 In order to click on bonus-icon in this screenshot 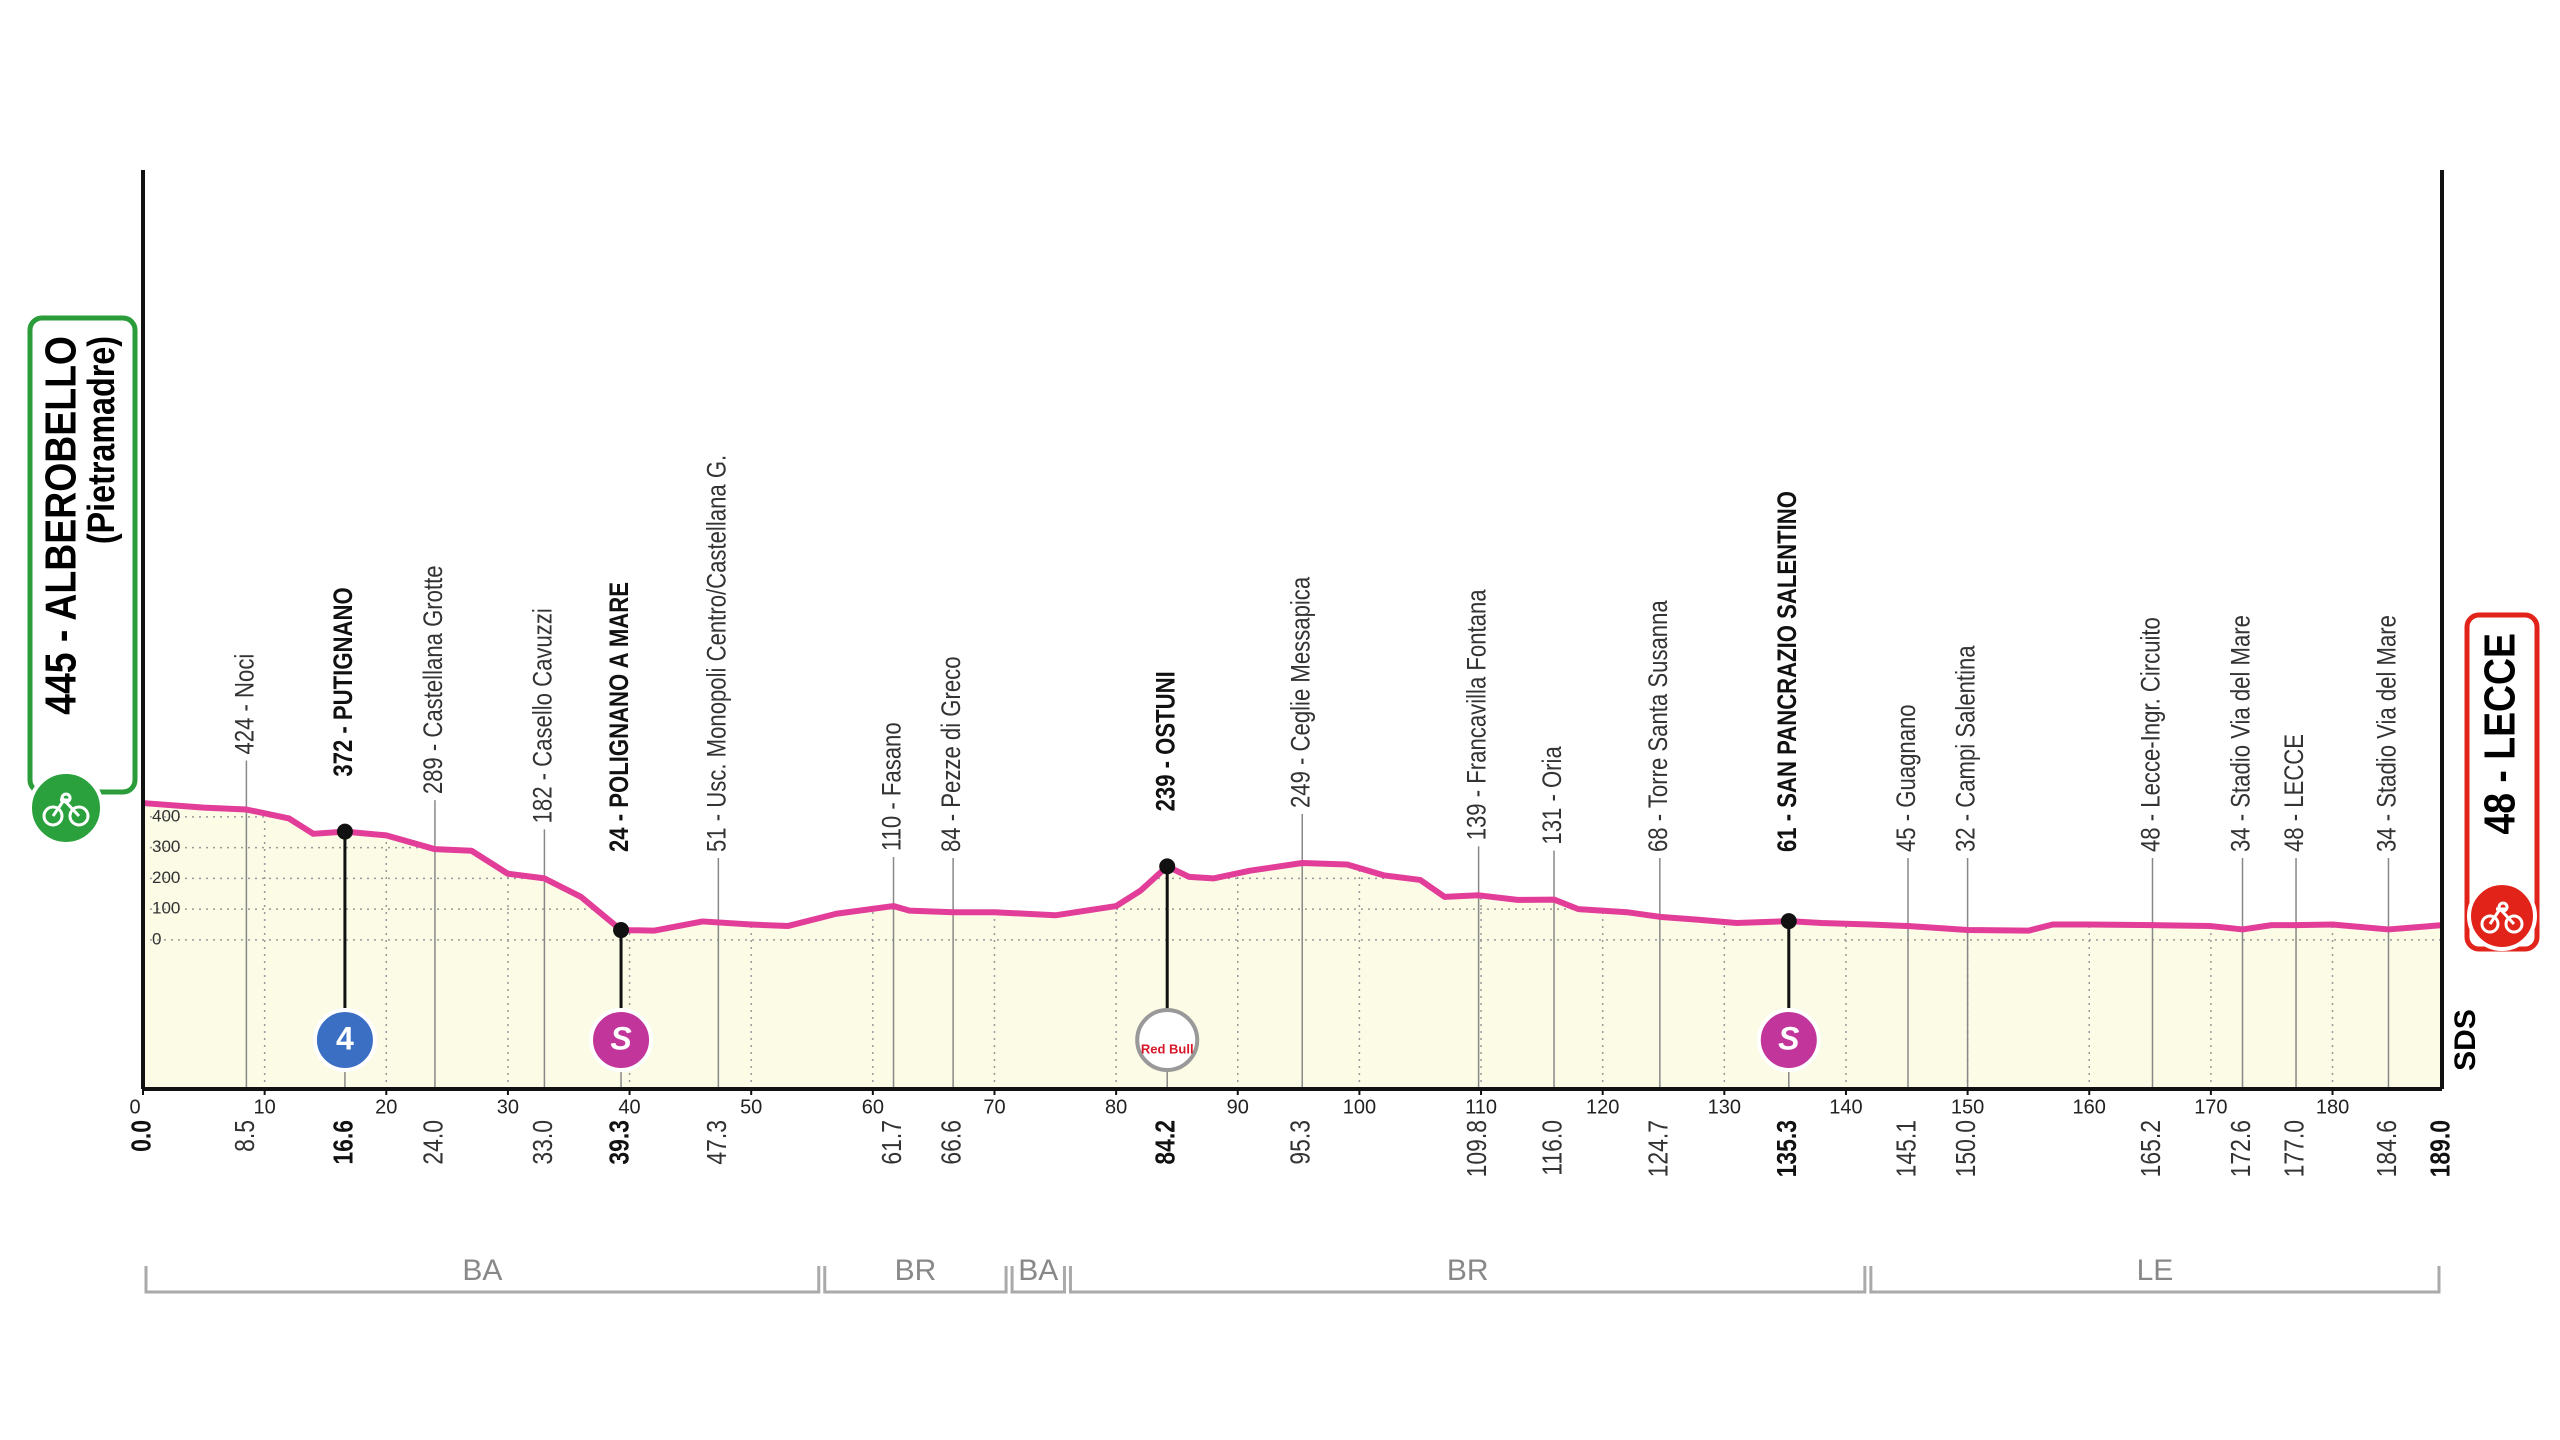, I will do `click(1167, 1040)`.